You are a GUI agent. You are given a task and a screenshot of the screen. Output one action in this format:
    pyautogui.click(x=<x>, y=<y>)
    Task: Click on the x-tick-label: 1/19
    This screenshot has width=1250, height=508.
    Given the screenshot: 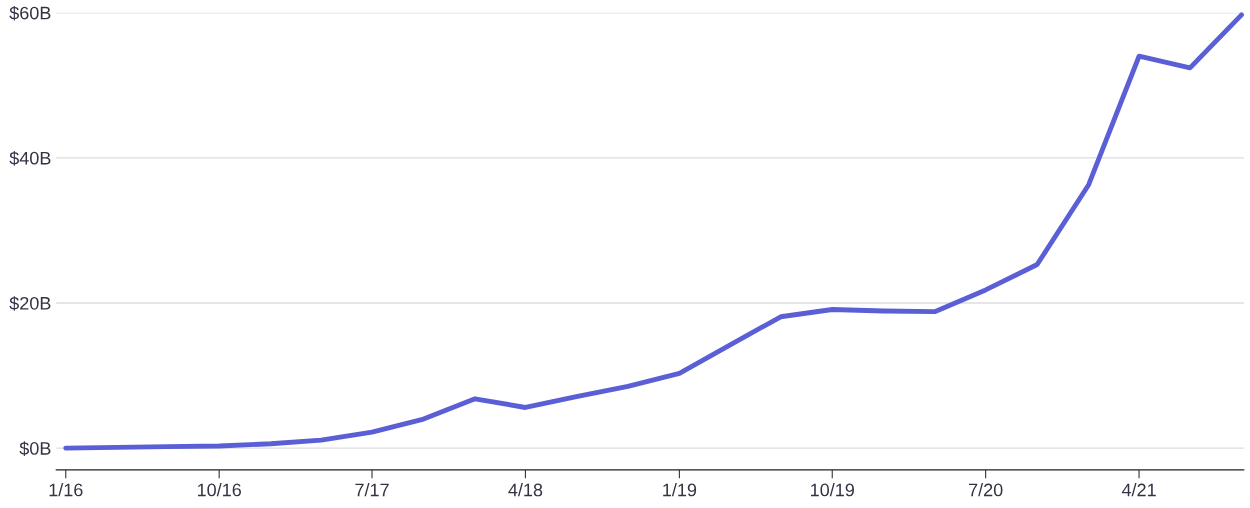 What is the action you would take?
    pyautogui.click(x=680, y=490)
    